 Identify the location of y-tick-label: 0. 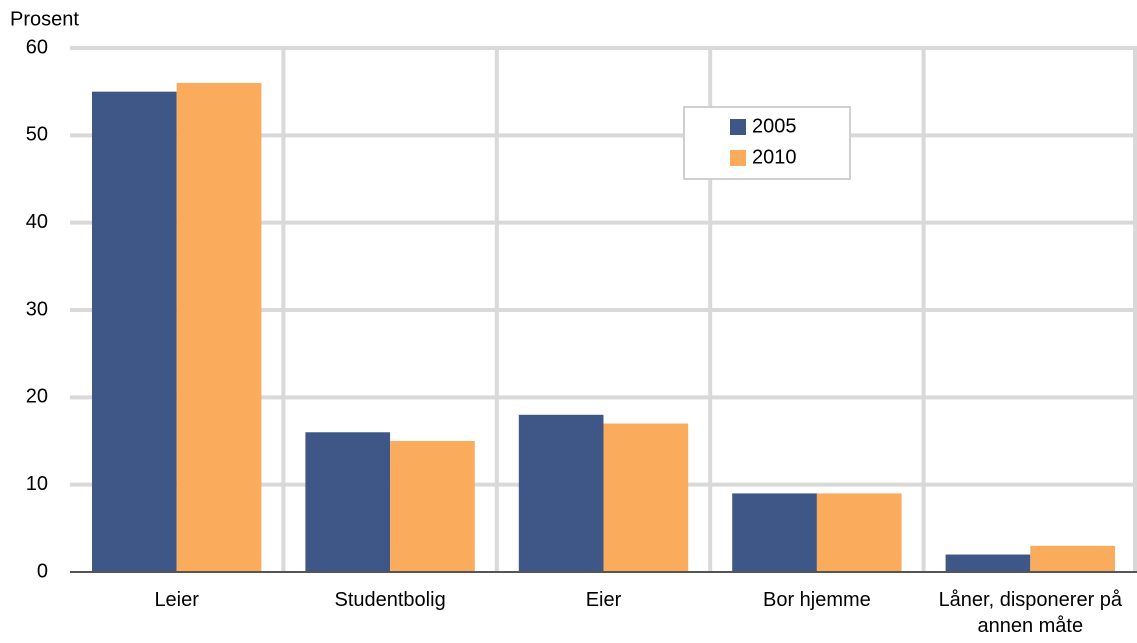
(42, 571).